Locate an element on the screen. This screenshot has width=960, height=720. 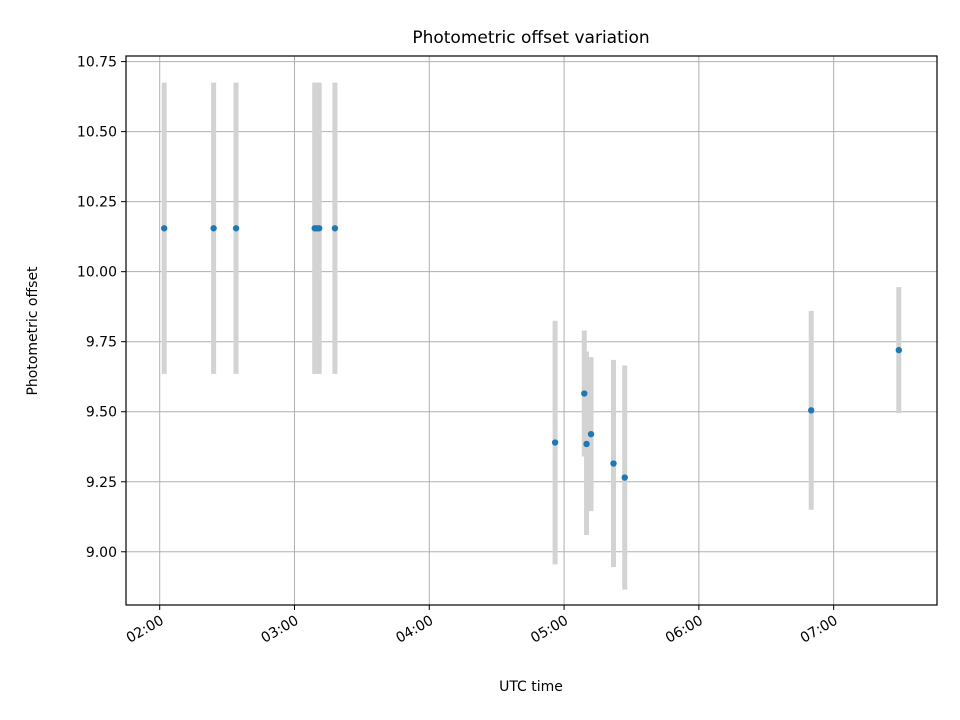
x-tick-label: 05:00 is located at coordinates (549, 630).